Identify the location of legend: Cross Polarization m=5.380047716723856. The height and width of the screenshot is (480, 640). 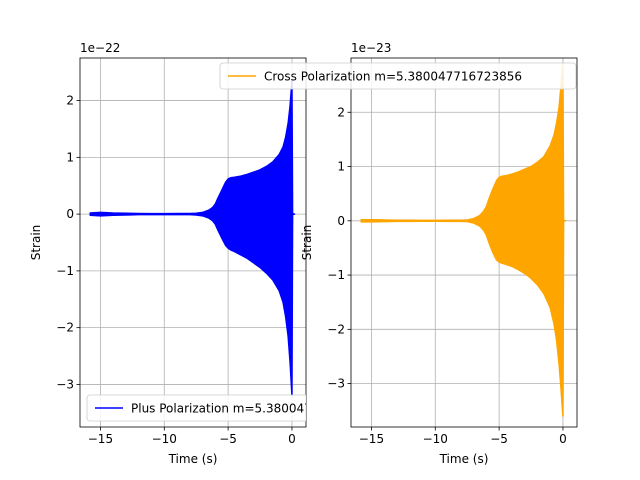
(398, 76).